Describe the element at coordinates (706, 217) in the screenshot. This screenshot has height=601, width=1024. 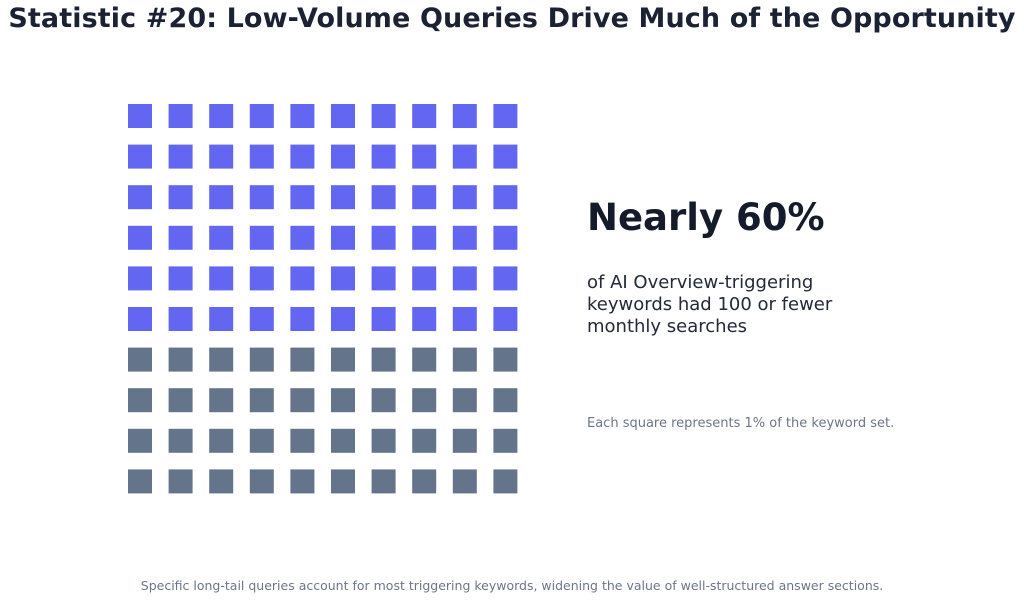
I see `headline-stat: Nearly 60%` at that location.